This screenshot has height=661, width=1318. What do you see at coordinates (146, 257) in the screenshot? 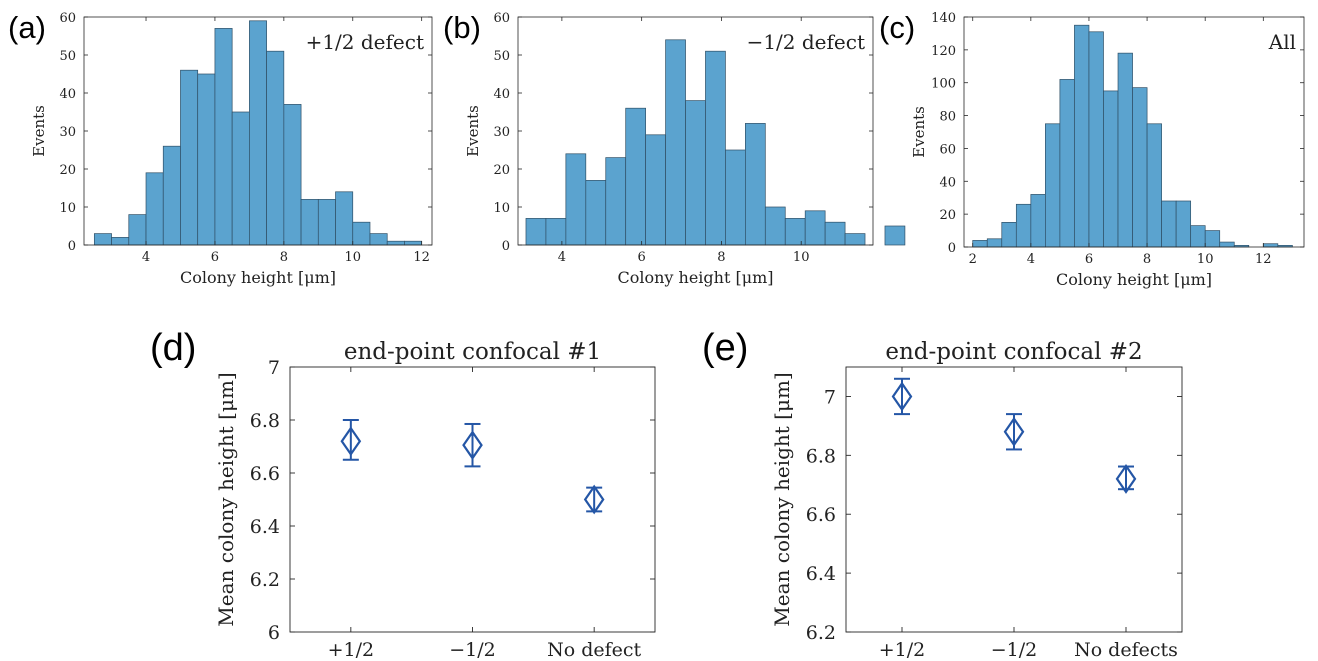
I see `x-tick-label: 4` at bounding box center [146, 257].